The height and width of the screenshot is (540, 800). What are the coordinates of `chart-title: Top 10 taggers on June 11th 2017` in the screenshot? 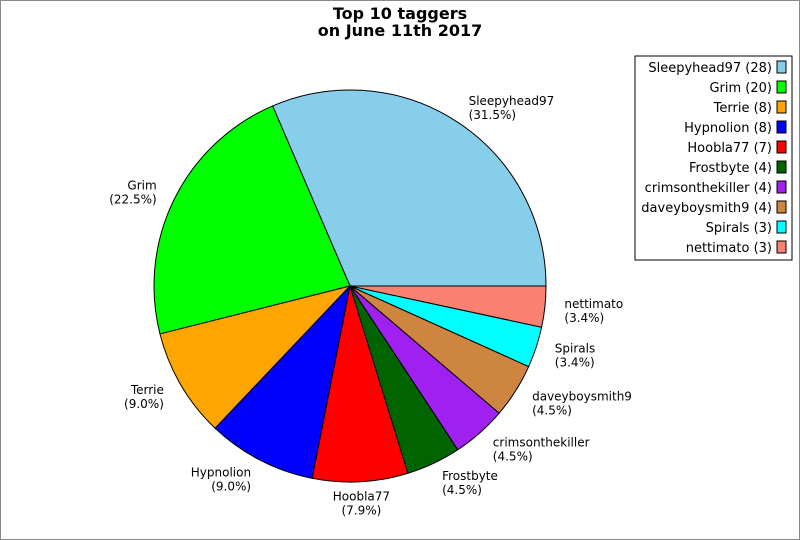 It's located at (400, 22).